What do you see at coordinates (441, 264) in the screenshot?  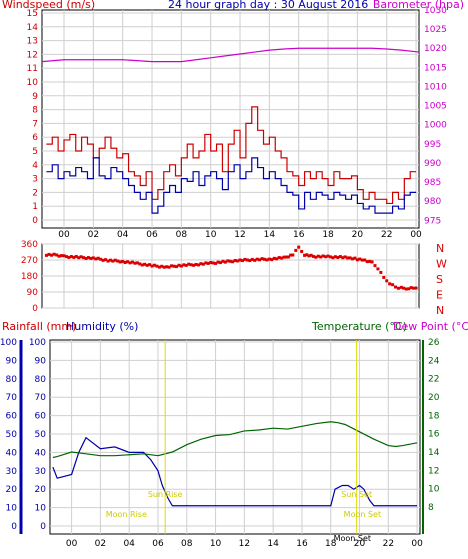 I see `compass-label: W` at bounding box center [441, 264].